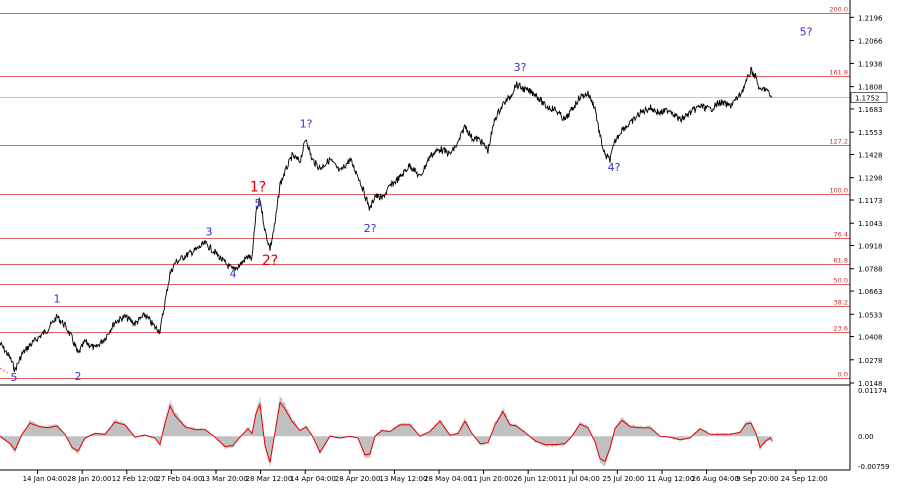 Image resolution: width=900 pixels, height=489 pixels. Describe the element at coordinates (870, 64) in the screenshot. I see `price-tick-label-2: 1.1938` at that location.